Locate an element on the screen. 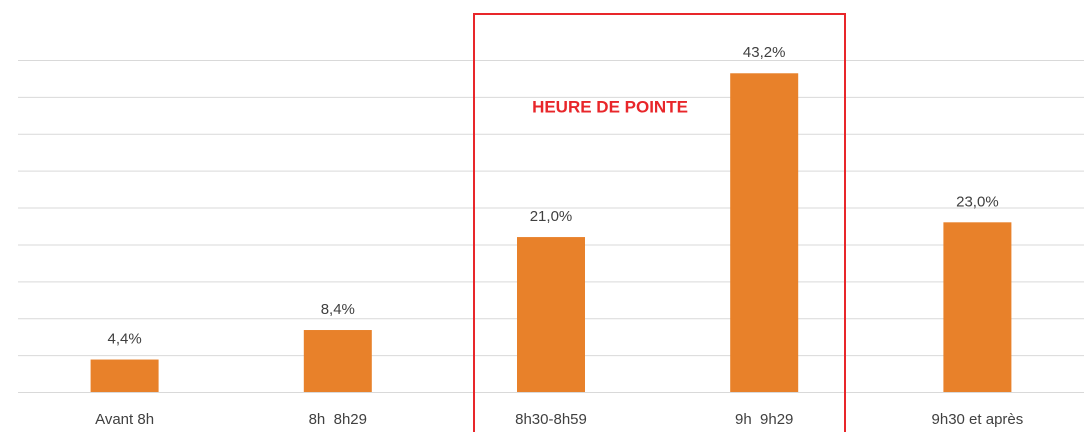 The image size is (1084, 432). data-label: 4,4% is located at coordinates (124, 339).